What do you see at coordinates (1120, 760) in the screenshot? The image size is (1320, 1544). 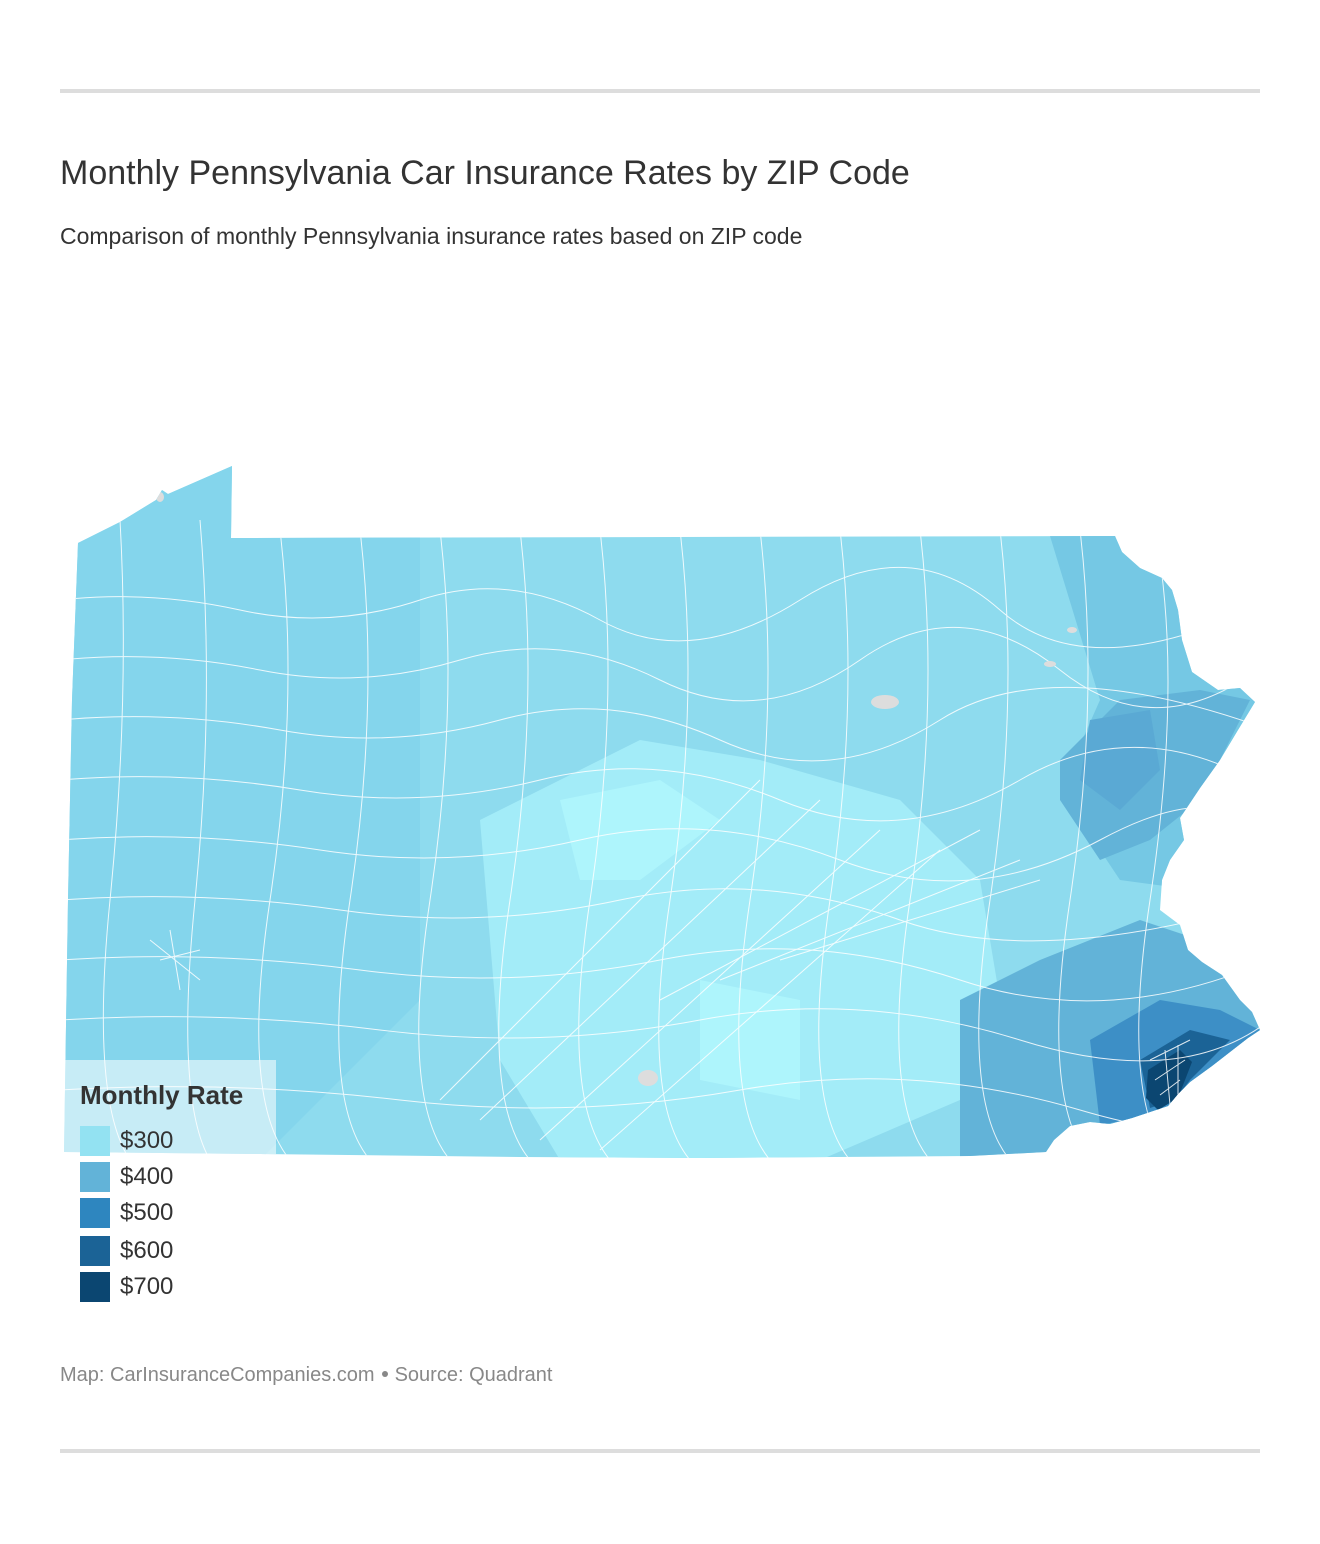 I see `lehigh-region` at bounding box center [1120, 760].